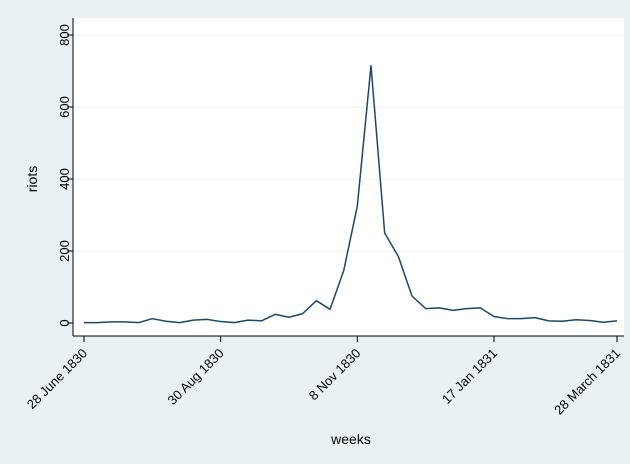 Image resolution: width=630 pixels, height=464 pixels. I want to click on y-tick-label: 400, so click(64, 179).